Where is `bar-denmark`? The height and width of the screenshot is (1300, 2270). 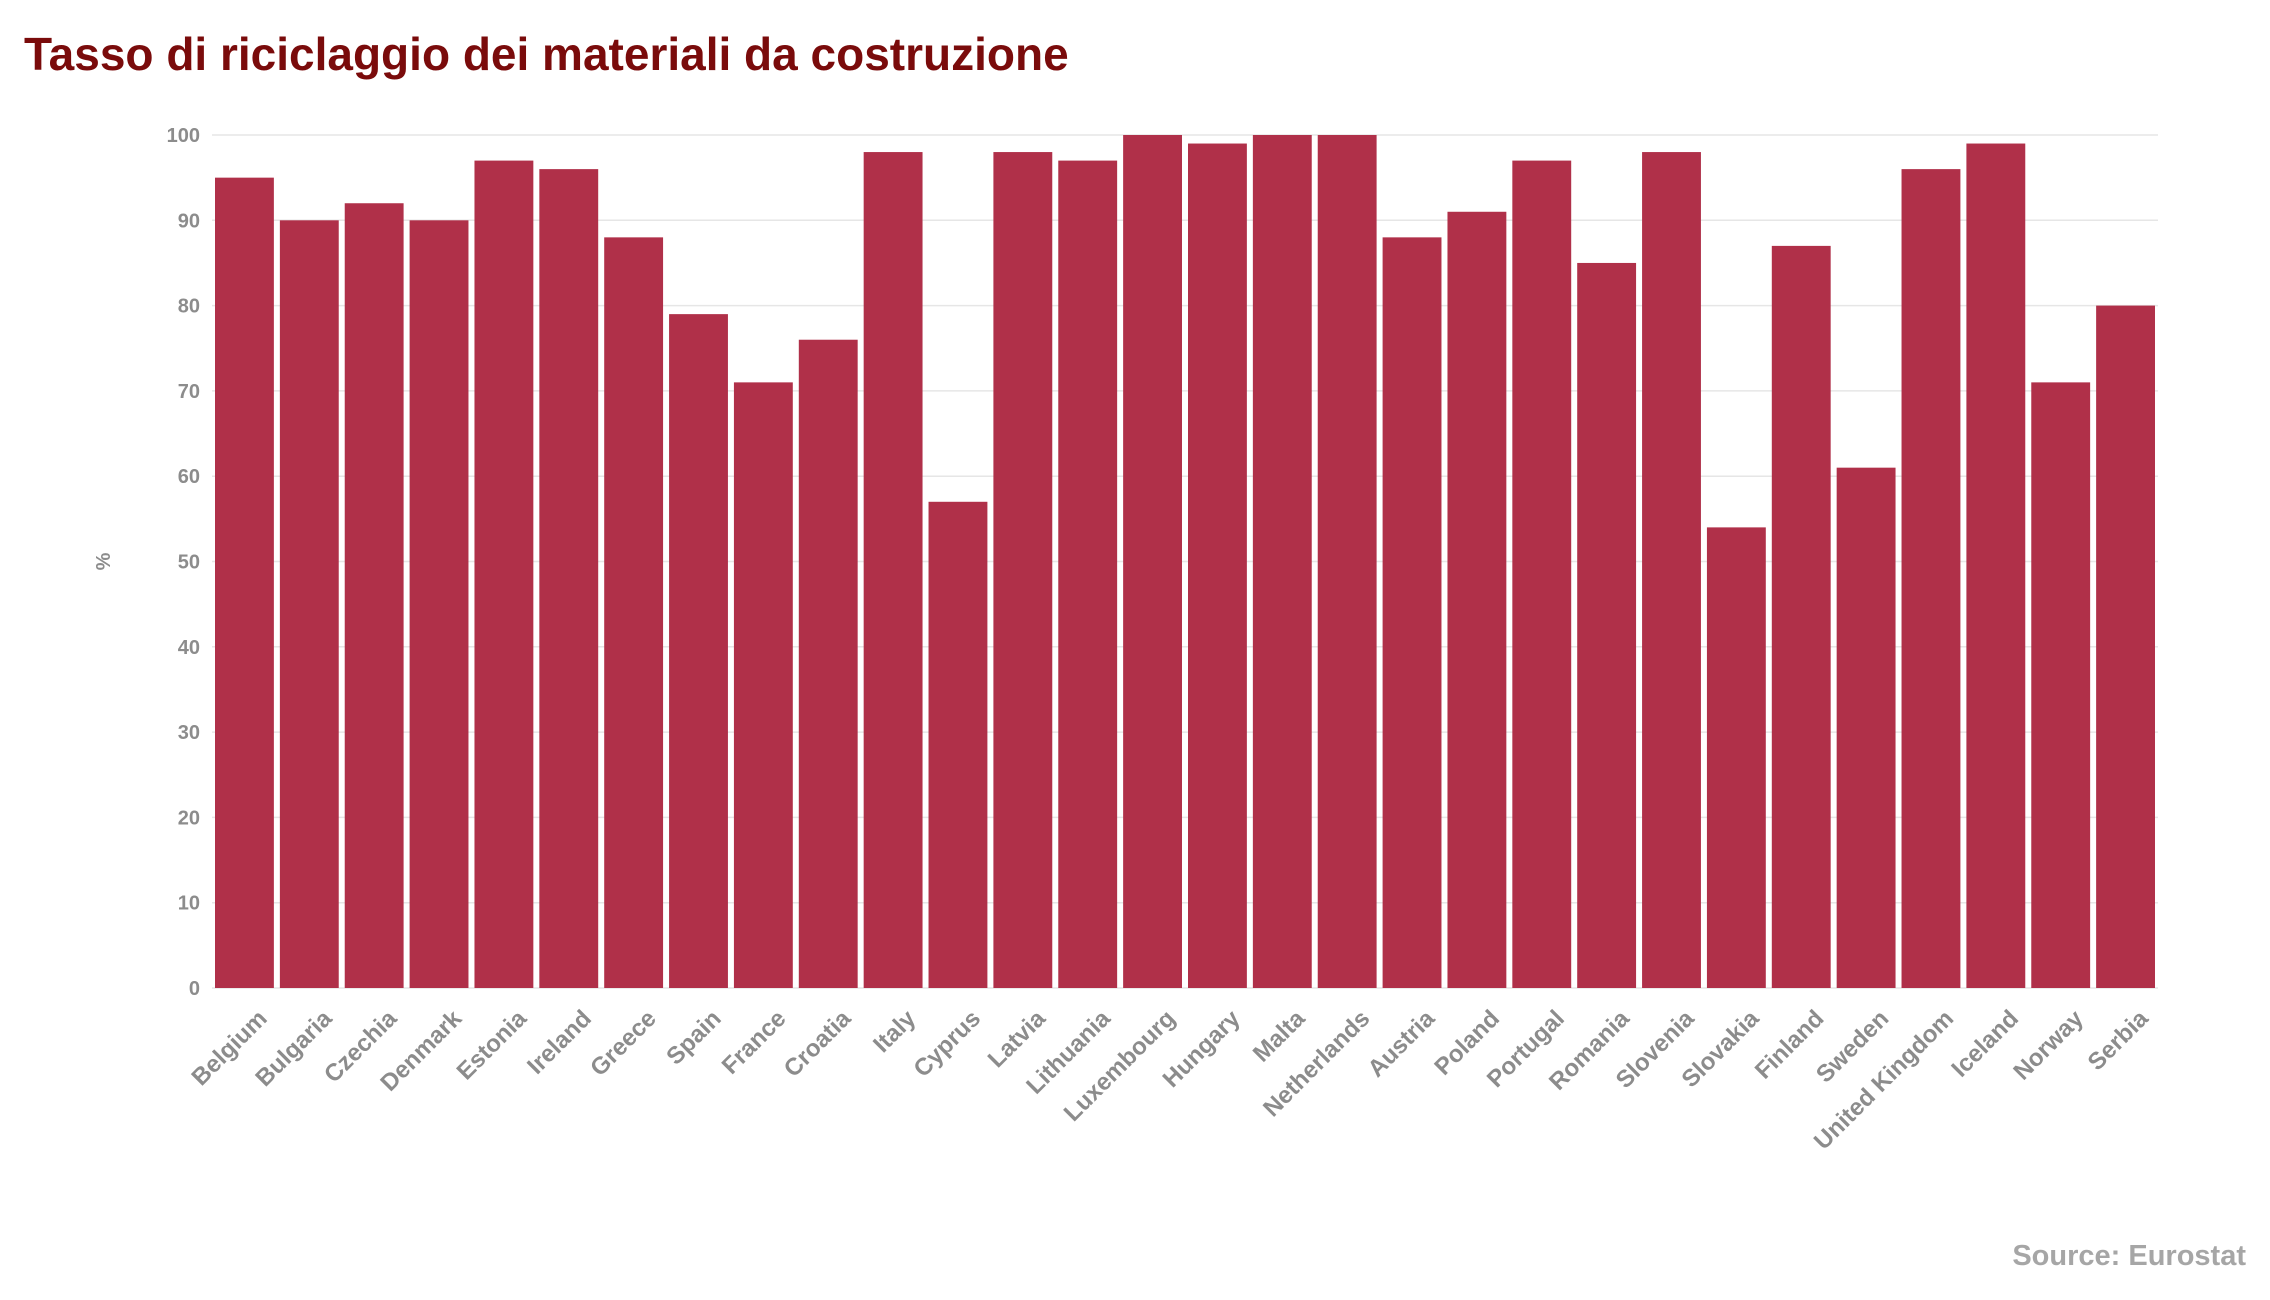
bar-denmark is located at coordinates (439, 604).